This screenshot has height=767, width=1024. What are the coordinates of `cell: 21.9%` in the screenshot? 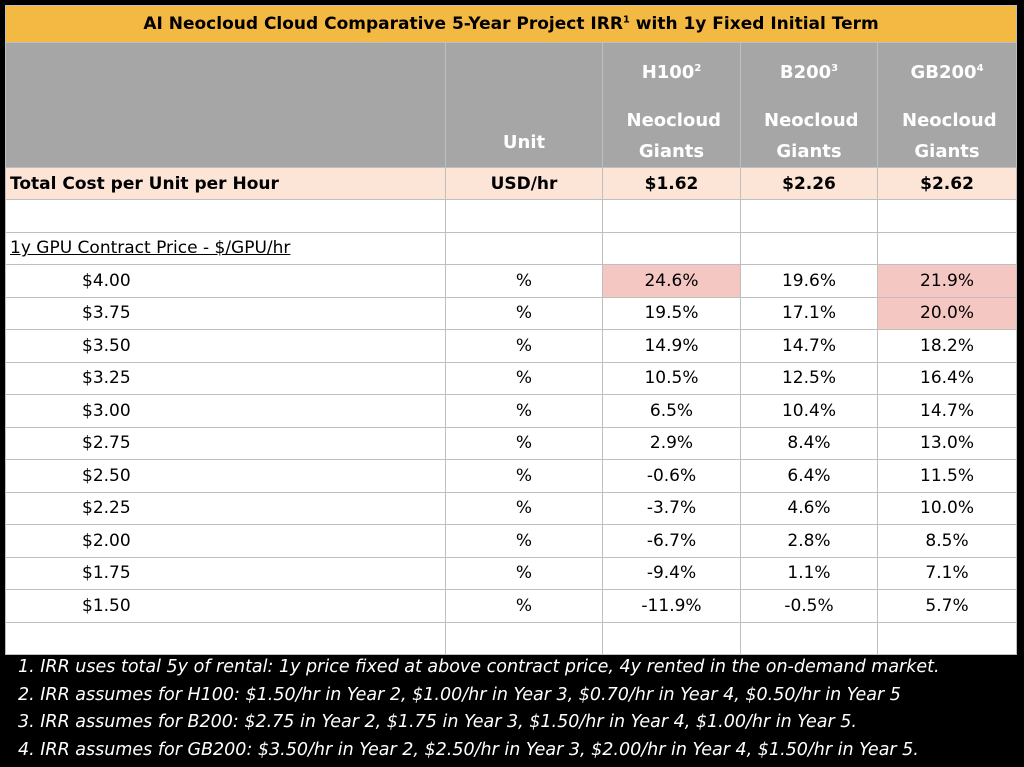 It's located at (947, 281).